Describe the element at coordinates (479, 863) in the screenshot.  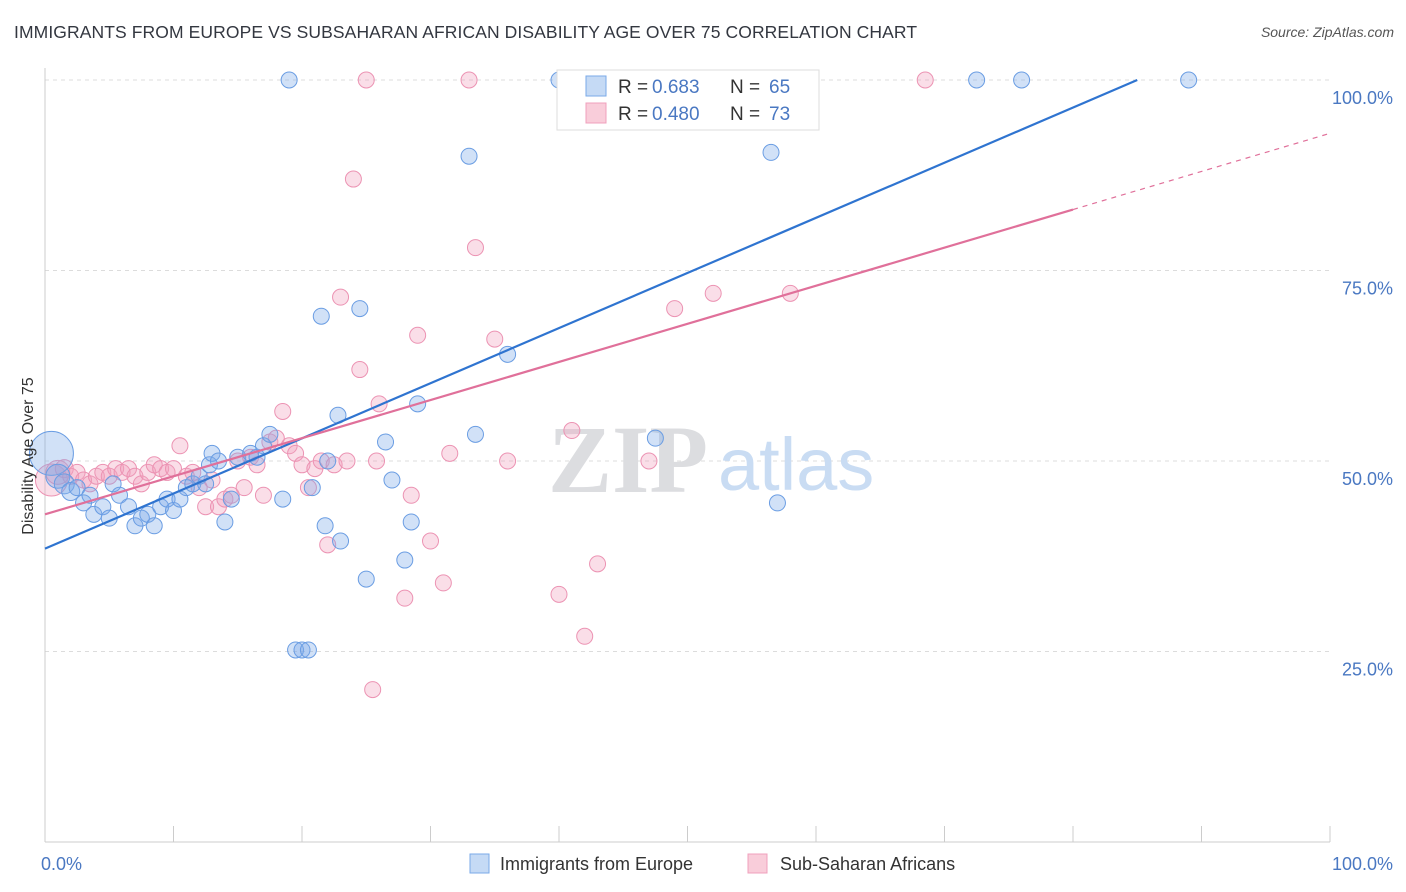
I see `bottom-legend-swatch-europe` at that location.